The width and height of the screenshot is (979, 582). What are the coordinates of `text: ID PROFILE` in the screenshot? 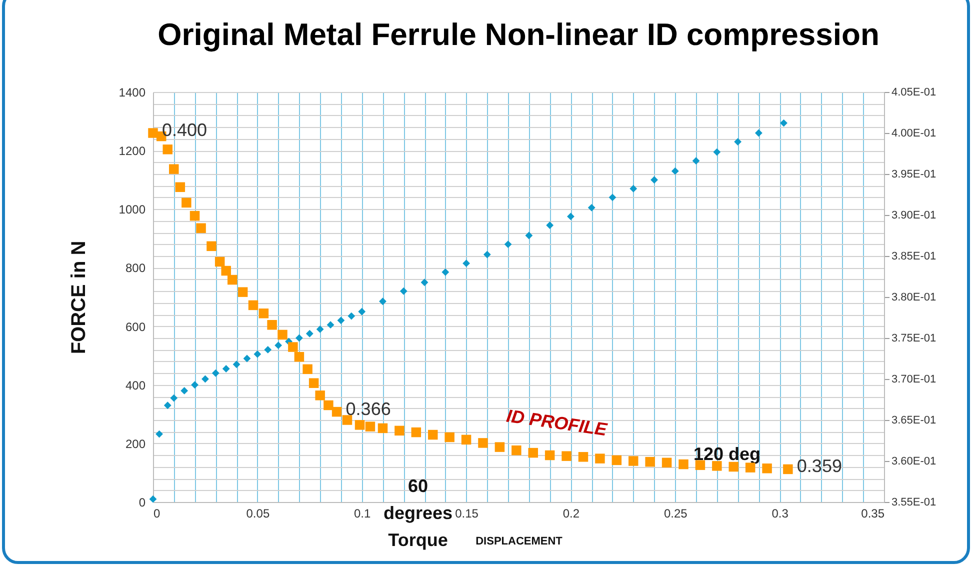 It's located at (557, 423).